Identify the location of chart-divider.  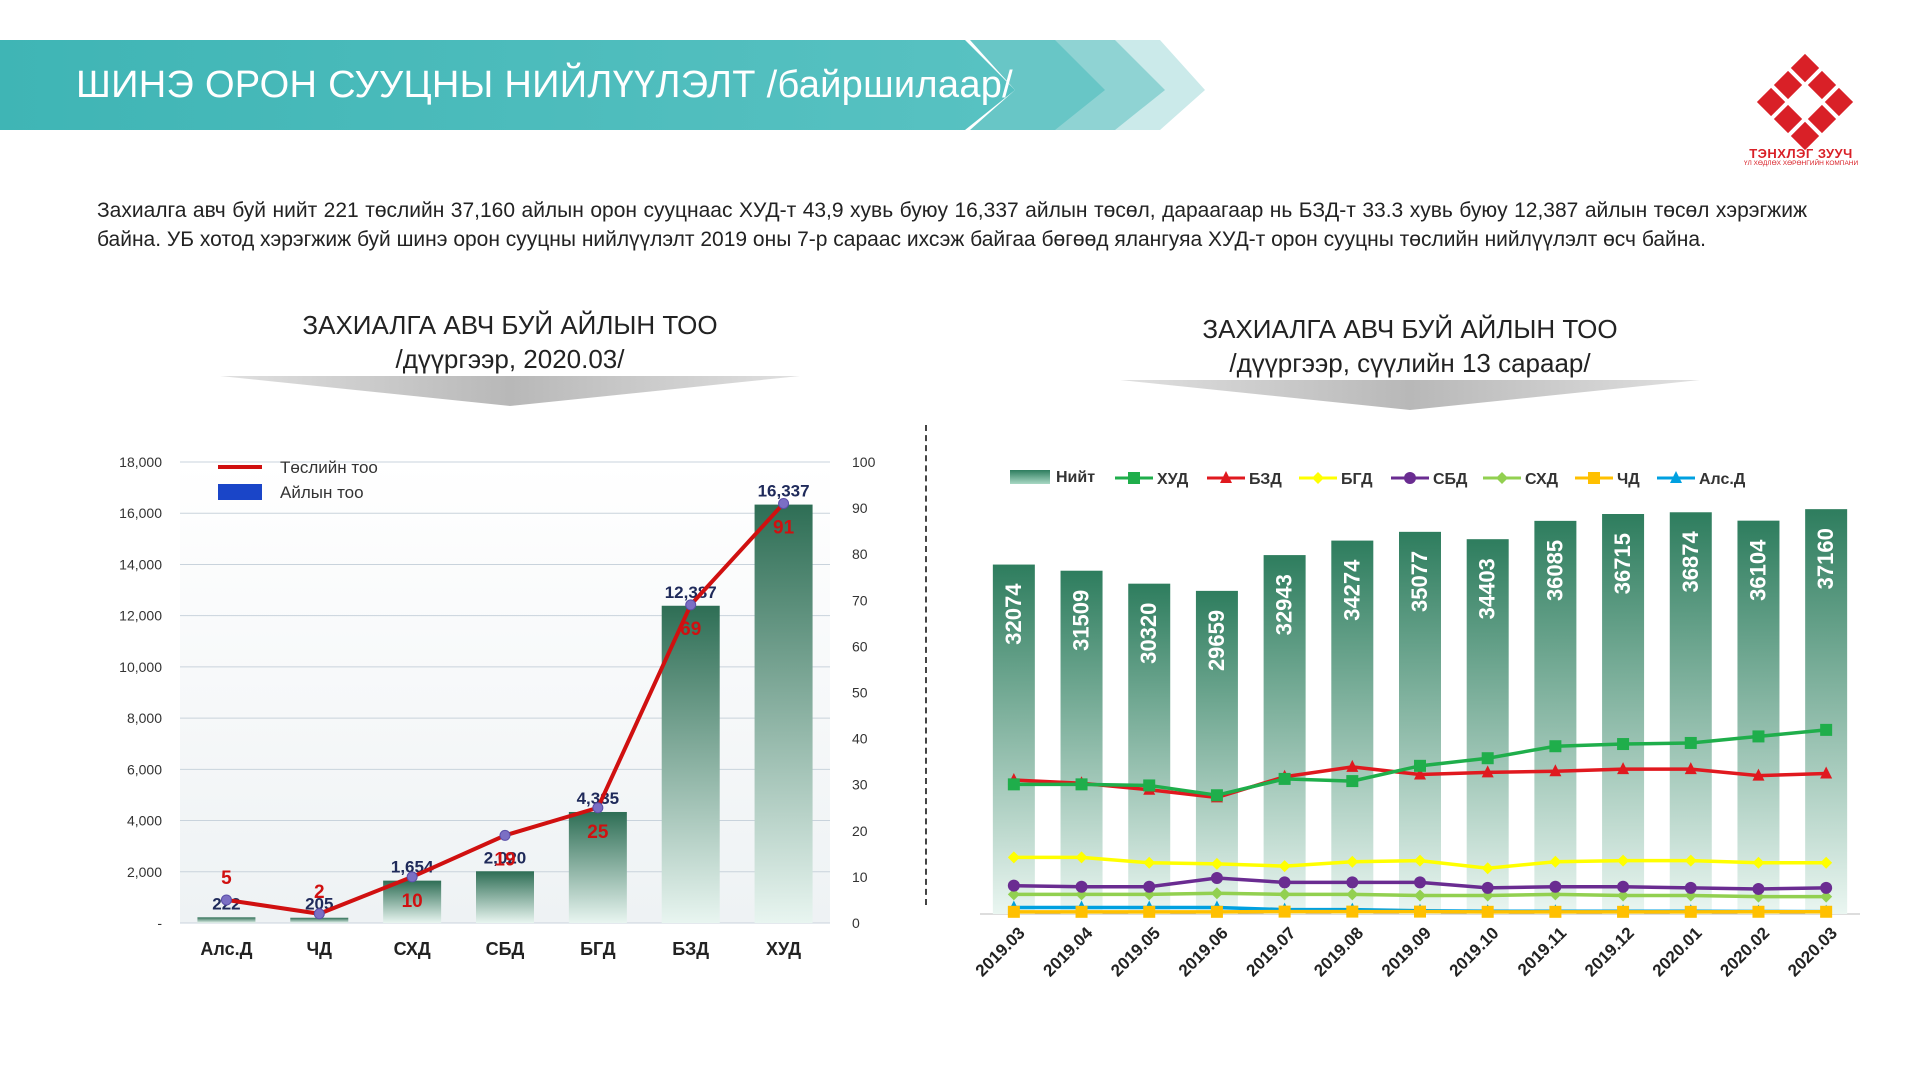
(926, 665).